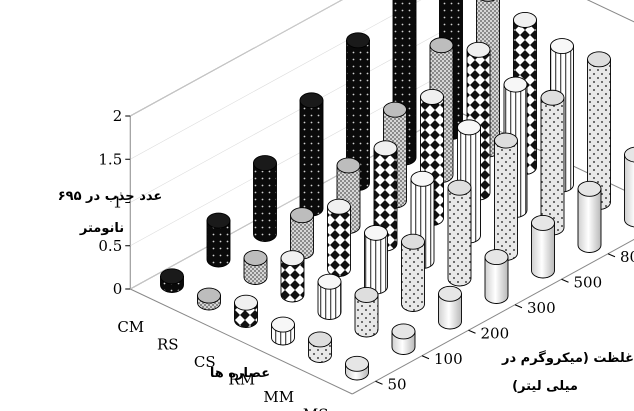 This screenshot has height=411, width=634. Describe the element at coordinates (222, 364) in the screenshot. I see `x-axis: CM RS CS RM MM MS` at that location.